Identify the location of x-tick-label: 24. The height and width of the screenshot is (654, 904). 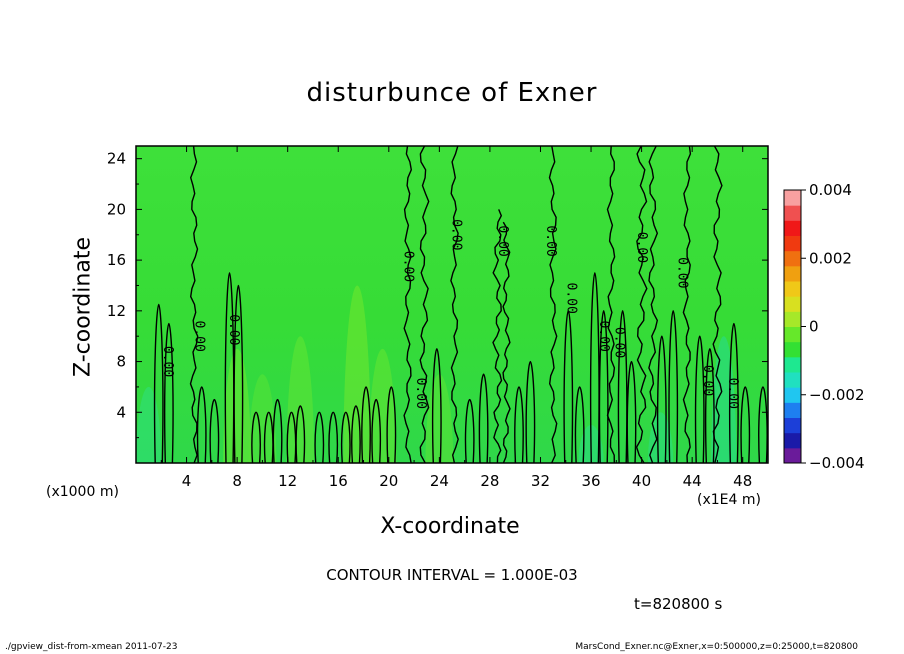
(439, 481).